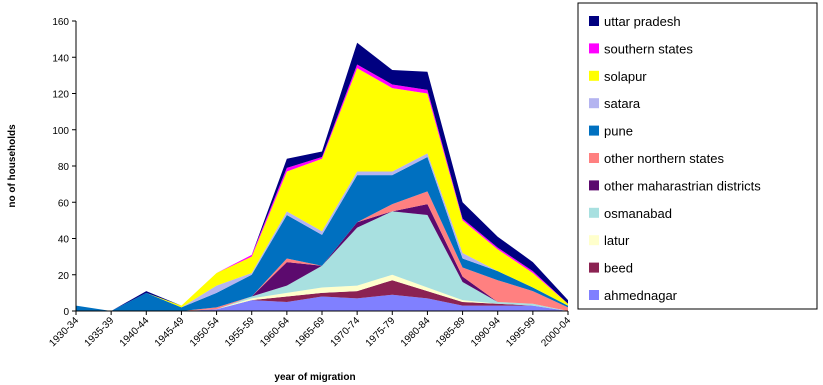 The width and height of the screenshot is (823, 385). What do you see at coordinates (64, 203) in the screenshot?
I see `y-tick-label: 60` at bounding box center [64, 203].